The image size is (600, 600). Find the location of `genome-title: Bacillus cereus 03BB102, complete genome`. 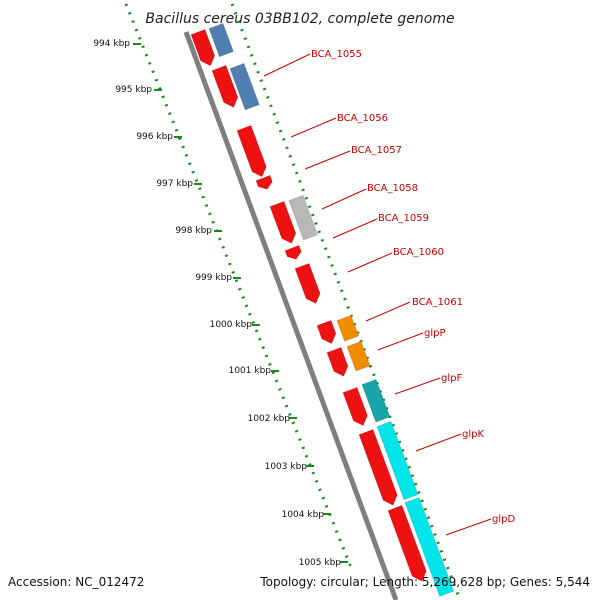

genome-title: Bacillus cereus 03BB102, complete genome is located at coordinates (299, 19).